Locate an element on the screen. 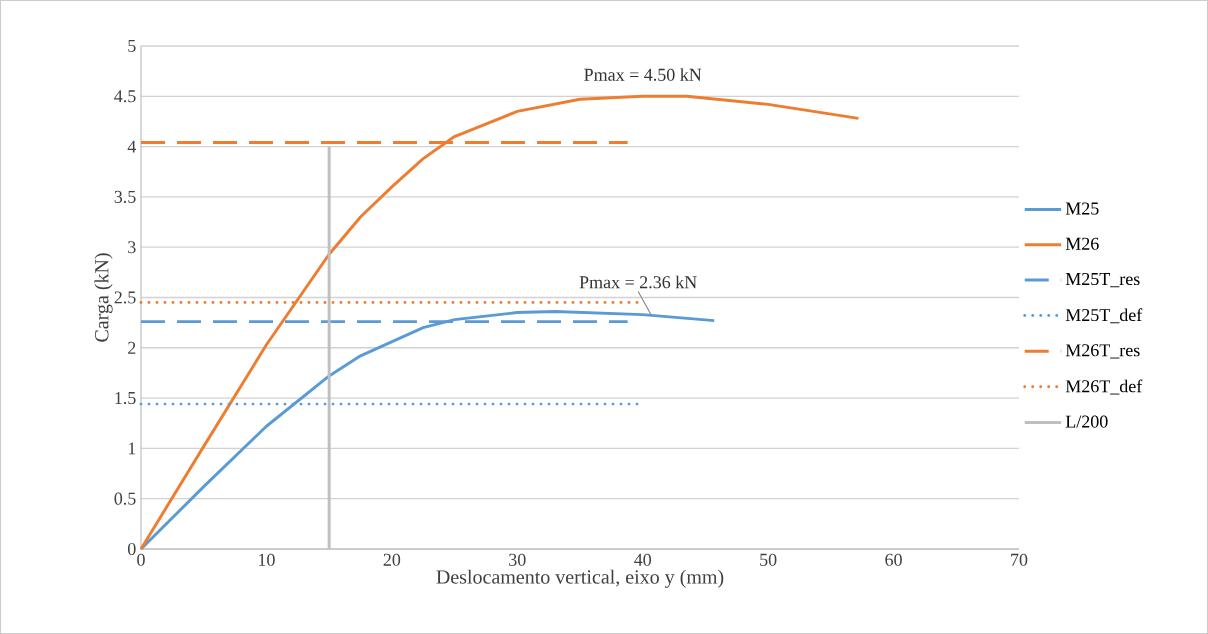 This screenshot has height=634, width=1208. legend-label: M25 is located at coordinates (1082, 208).